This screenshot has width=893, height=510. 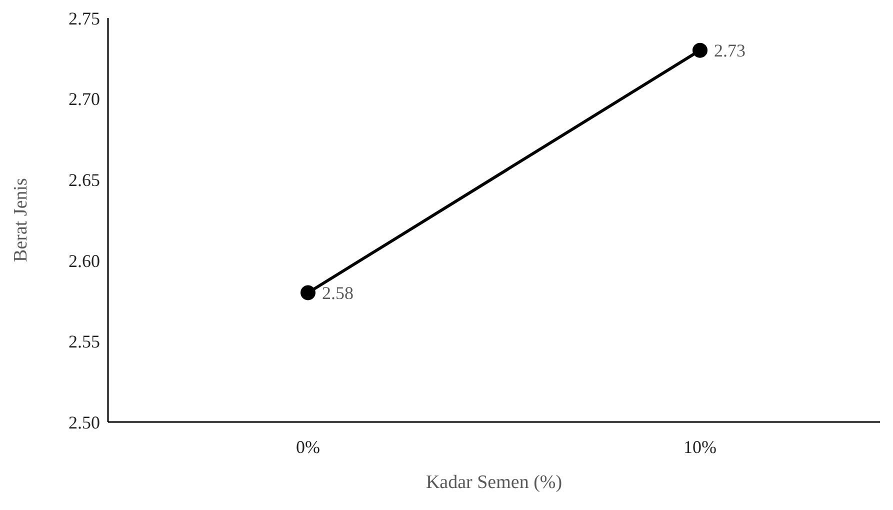 What do you see at coordinates (308, 446) in the screenshot?
I see `x-tick-label: 0%` at bounding box center [308, 446].